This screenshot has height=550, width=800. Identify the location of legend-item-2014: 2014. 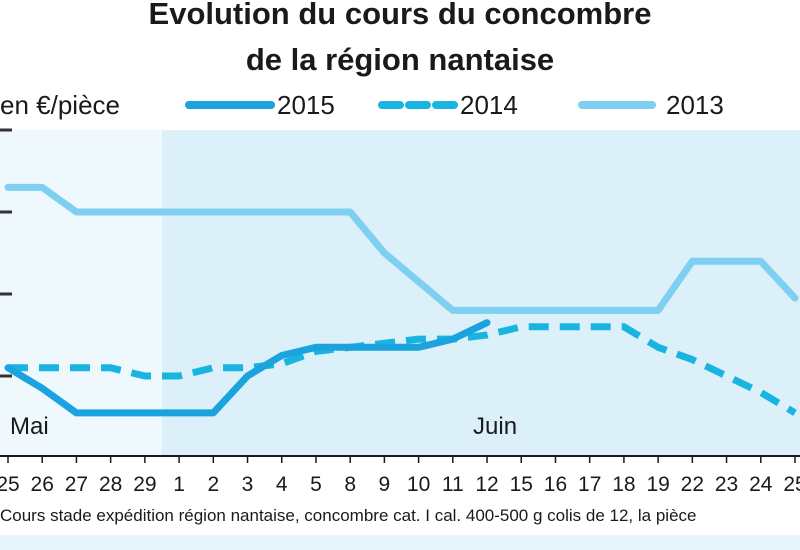
(458, 105).